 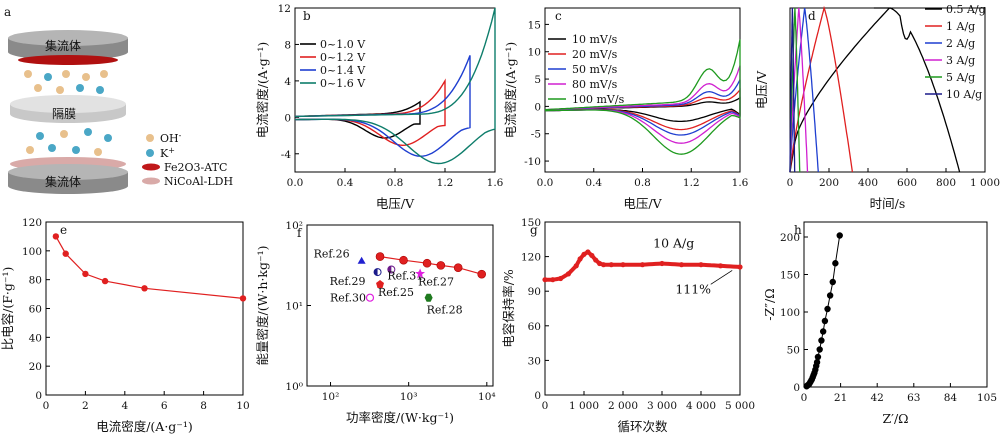 I want to click on x-tick-label-b: 0.0, so click(x=295, y=183).